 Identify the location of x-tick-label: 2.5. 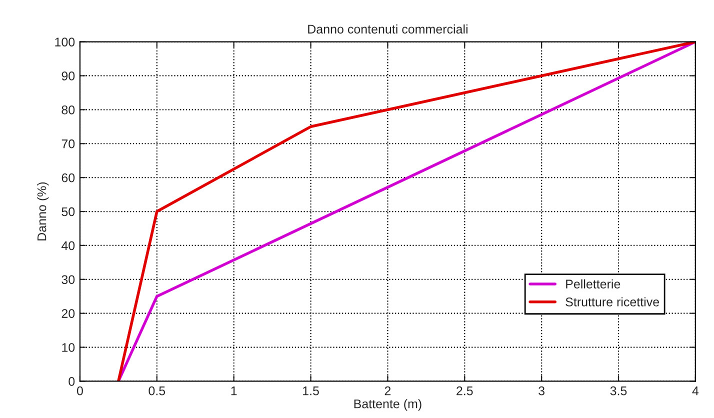
(464, 391).